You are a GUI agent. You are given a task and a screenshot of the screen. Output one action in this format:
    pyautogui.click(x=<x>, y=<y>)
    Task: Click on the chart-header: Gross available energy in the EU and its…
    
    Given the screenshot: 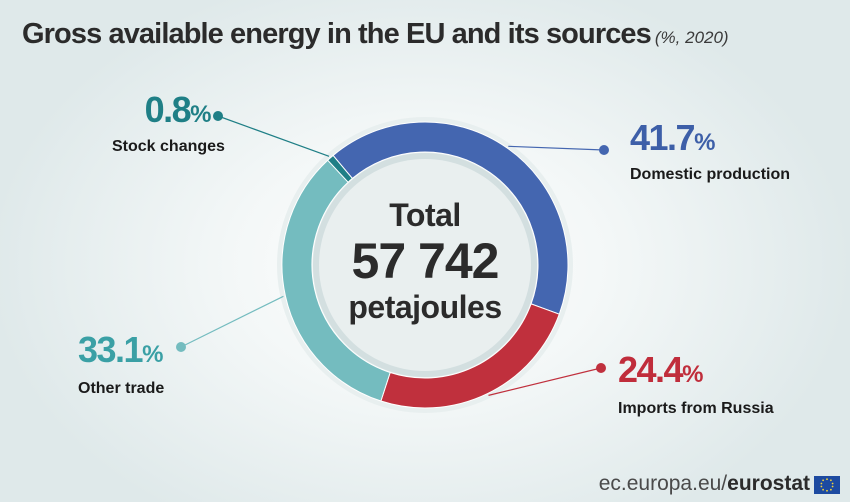 What is the action you would take?
    pyautogui.click(x=375, y=34)
    